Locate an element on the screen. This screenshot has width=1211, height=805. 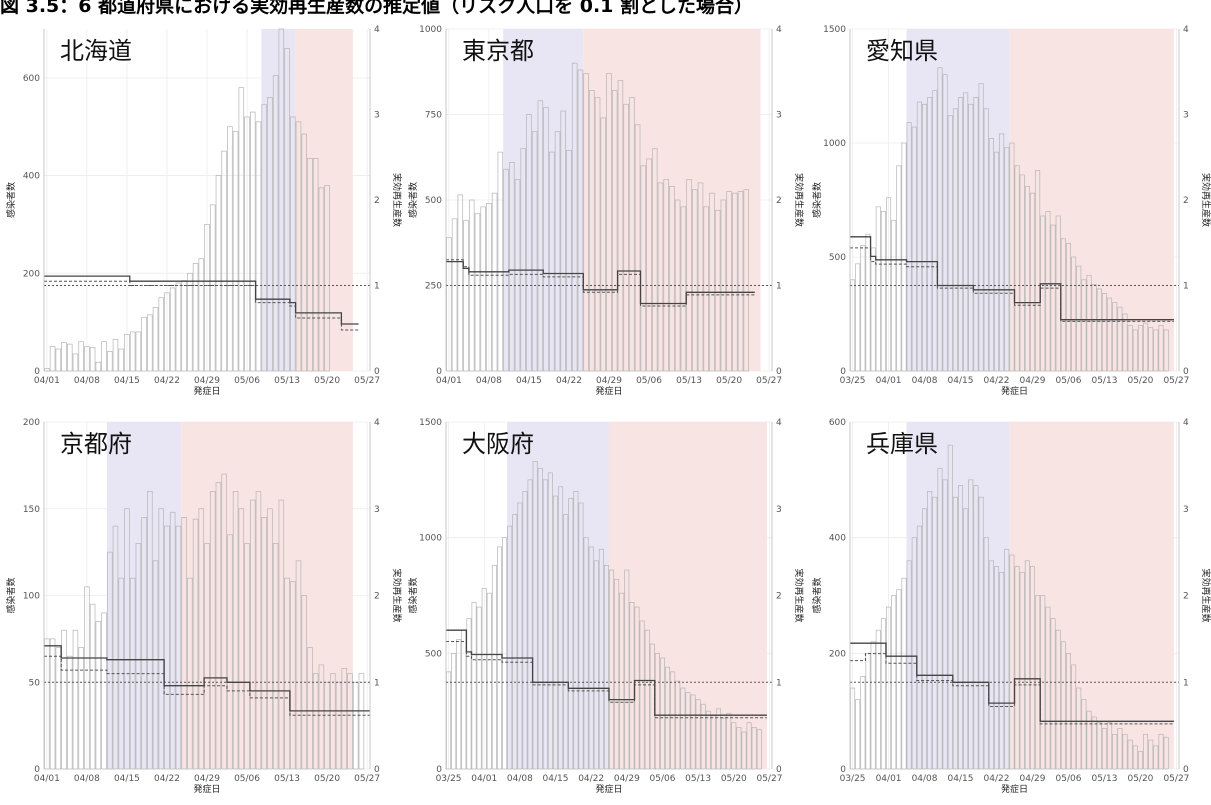
x-tick-label: 04/22 is located at coordinates (569, 381).